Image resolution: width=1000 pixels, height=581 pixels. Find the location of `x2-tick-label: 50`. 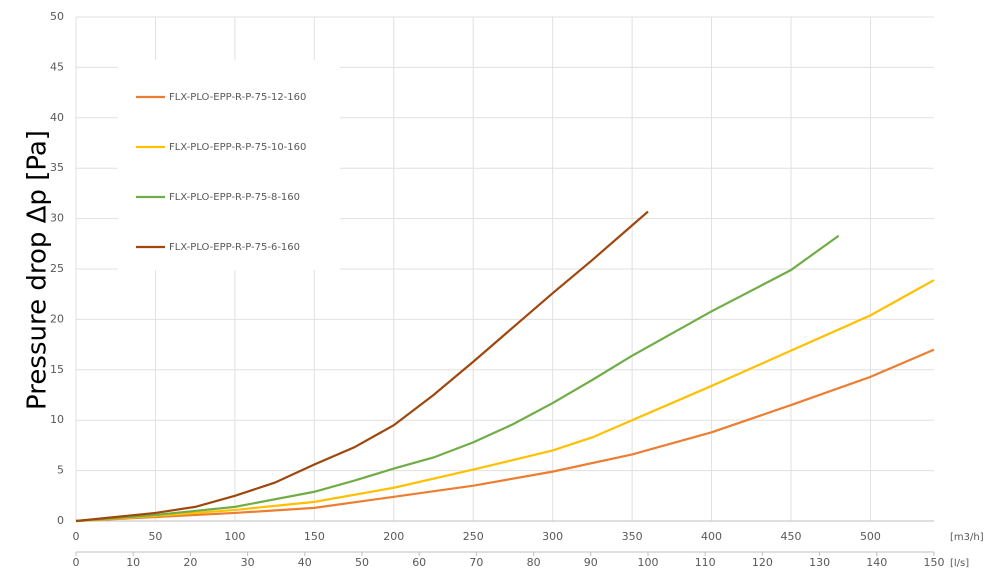

x2-tick-label: 50 is located at coordinates (362, 562).